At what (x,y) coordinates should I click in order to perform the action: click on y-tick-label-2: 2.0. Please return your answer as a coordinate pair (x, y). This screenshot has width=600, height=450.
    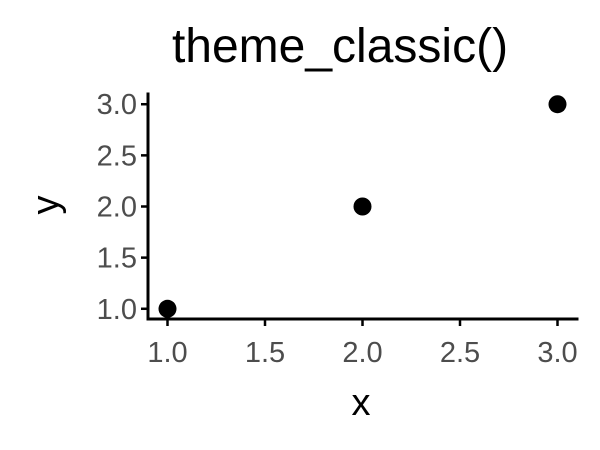
    Looking at the image, I should click on (117, 208).